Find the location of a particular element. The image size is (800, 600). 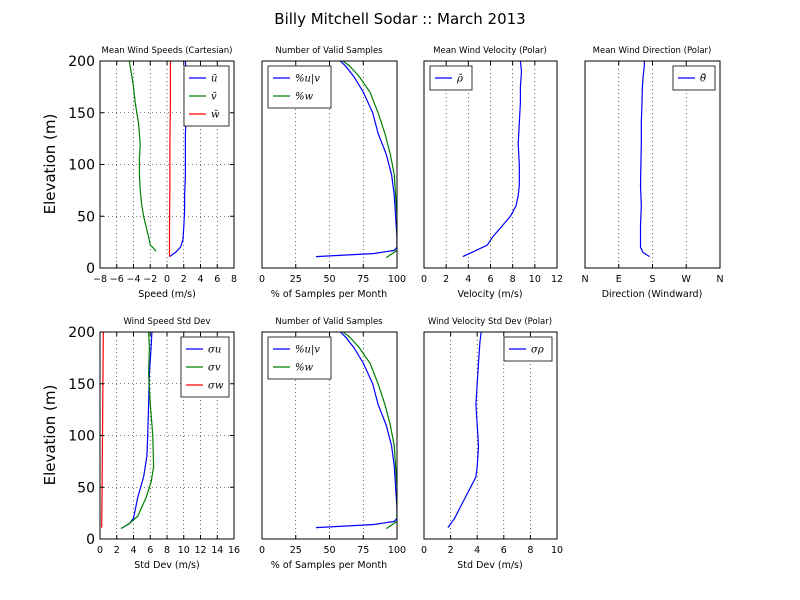

legend-label: v̄ is located at coordinates (214, 97).